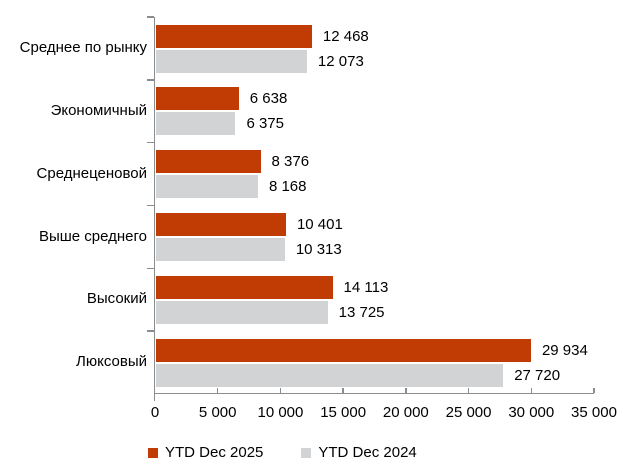 The width and height of the screenshot is (643, 472). What do you see at coordinates (287, 187) in the screenshot?
I see `bar-value-label: 8 168` at bounding box center [287, 187].